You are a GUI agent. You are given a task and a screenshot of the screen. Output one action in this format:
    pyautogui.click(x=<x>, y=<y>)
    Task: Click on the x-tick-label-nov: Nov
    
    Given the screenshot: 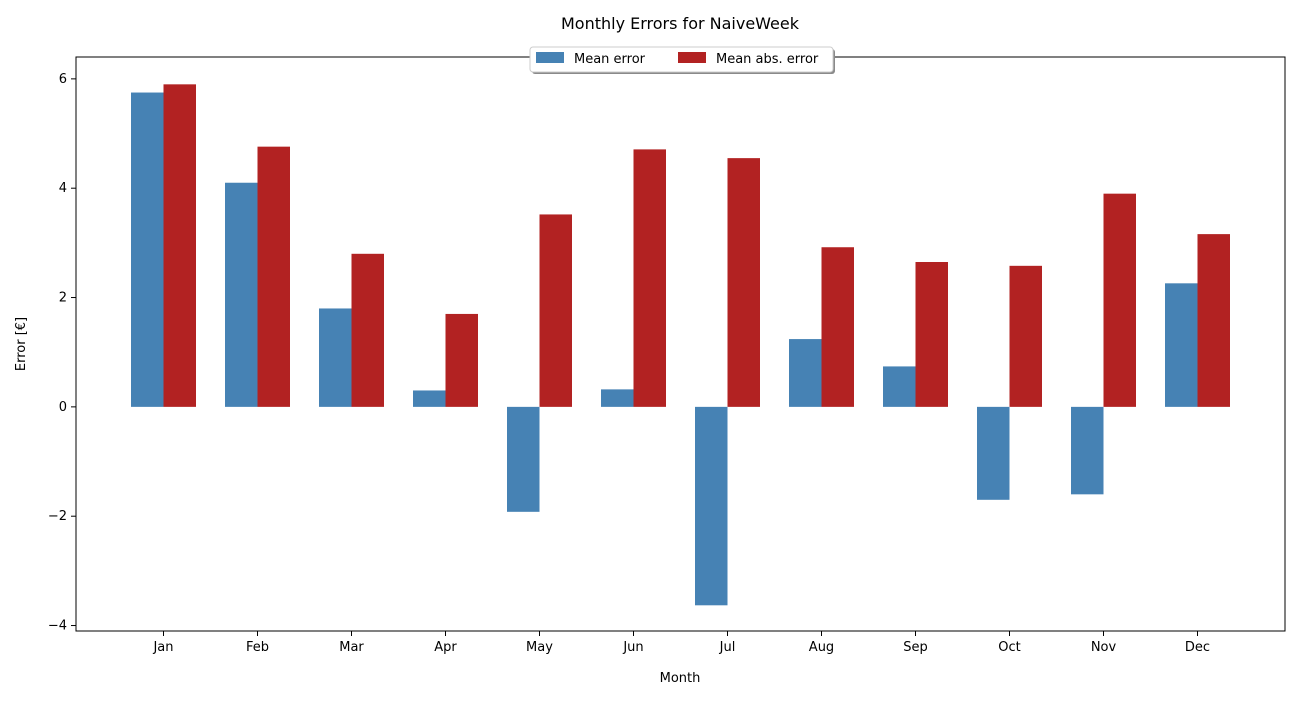 What is the action you would take?
    pyautogui.click(x=1104, y=647)
    